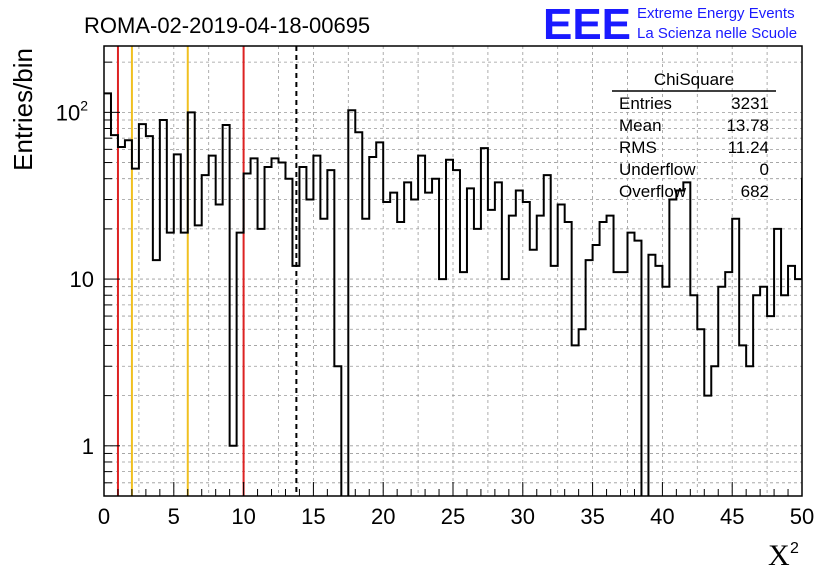 The image size is (836, 572). What do you see at coordinates (82, 279) in the screenshot?
I see `y-tick-label: 10` at bounding box center [82, 279].